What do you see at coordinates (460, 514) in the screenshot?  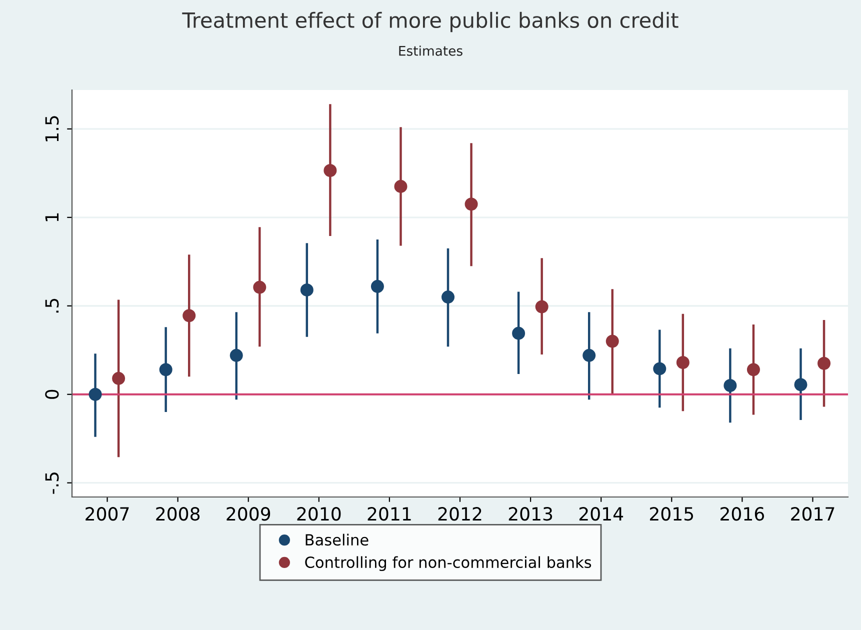 I see `x-tick-label: 2012` at bounding box center [460, 514].